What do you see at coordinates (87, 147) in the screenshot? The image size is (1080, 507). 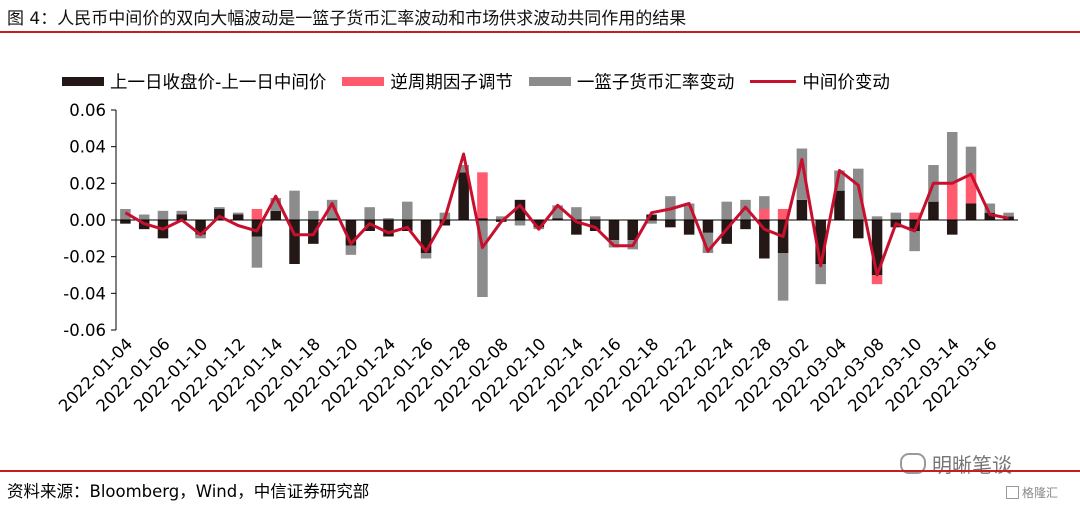 I see `y-tick-label: 0.04` at bounding box center [87, 147].